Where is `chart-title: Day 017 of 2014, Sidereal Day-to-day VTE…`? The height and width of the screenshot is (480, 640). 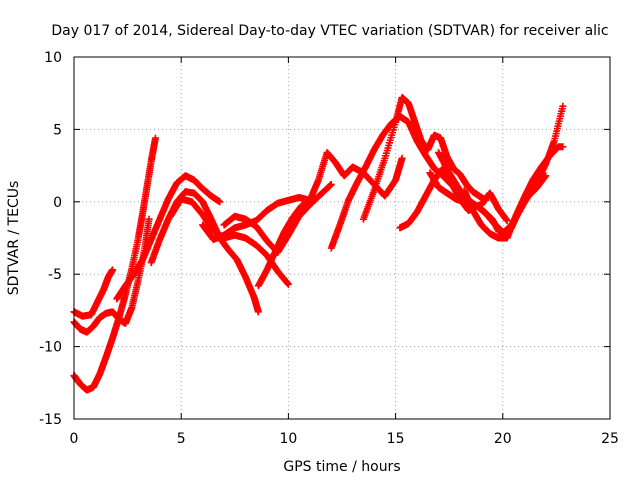 chart-title: Day 017 of 2014, Sidereal Day-to-day VTE… is located at coordinates (329, 31).